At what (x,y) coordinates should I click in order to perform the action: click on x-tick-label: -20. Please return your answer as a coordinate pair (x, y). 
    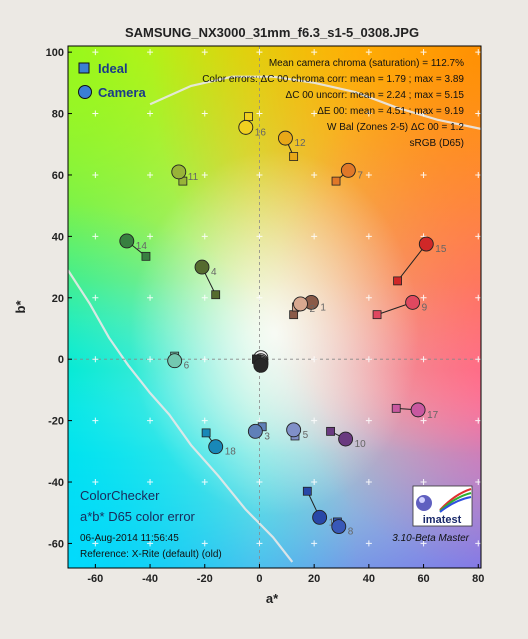
    Looking at the image, I should click on (205, 579).